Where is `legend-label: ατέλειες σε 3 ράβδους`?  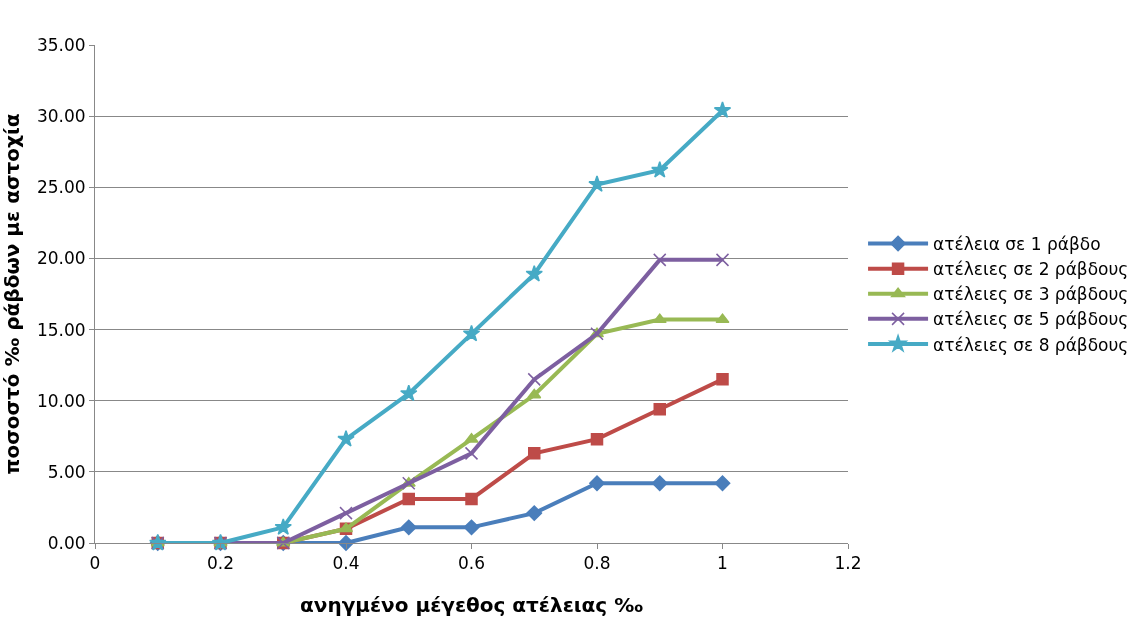
legend-label: ατέλειες σε 3 ράβδους is located at coordinates (1031, 294).